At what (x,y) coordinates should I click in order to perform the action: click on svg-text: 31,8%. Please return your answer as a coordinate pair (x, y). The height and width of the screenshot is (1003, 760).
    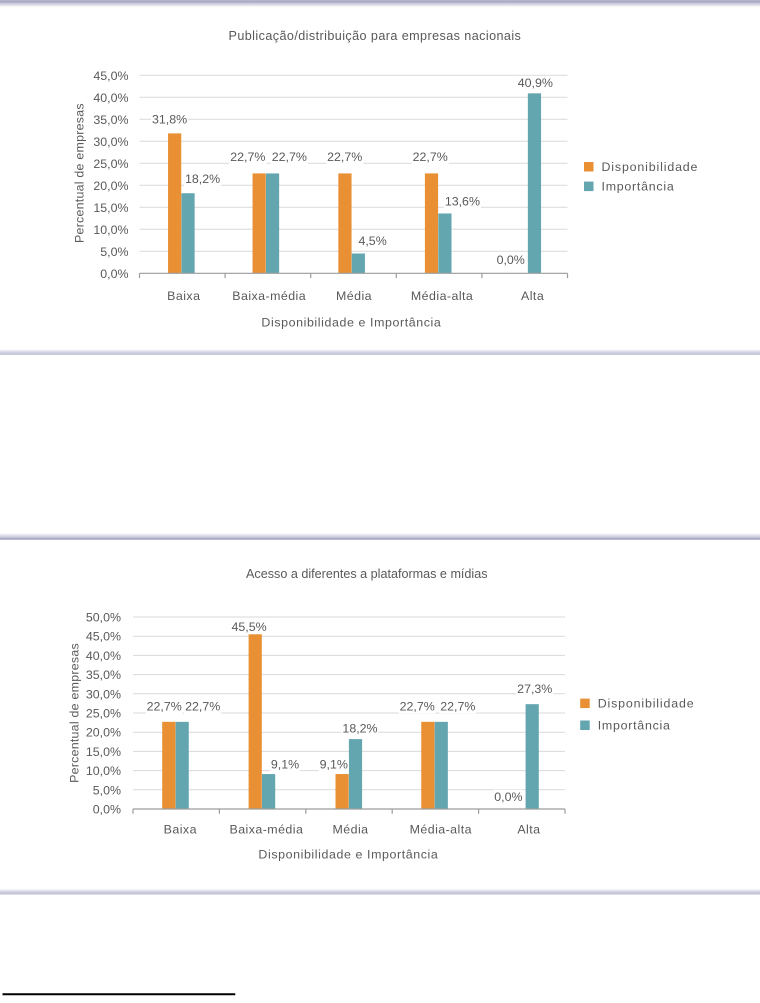
    Looking at the image, I should click on (169, 120).